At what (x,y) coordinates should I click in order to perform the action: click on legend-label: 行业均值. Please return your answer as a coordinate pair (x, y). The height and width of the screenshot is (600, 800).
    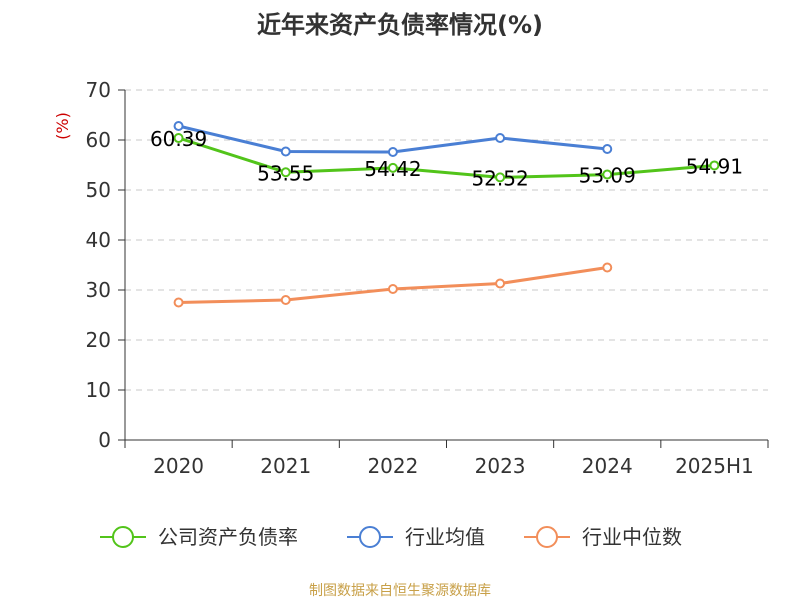
    Looking at the image, I should click on (445, 537).